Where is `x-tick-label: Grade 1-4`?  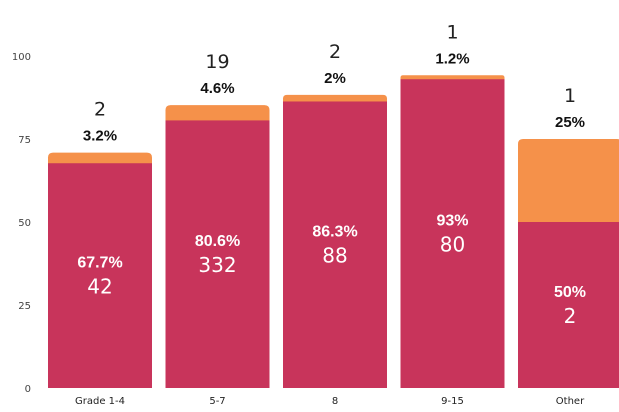 x-tick-label: Grade 1-4 is located at coordinates (100, 401).